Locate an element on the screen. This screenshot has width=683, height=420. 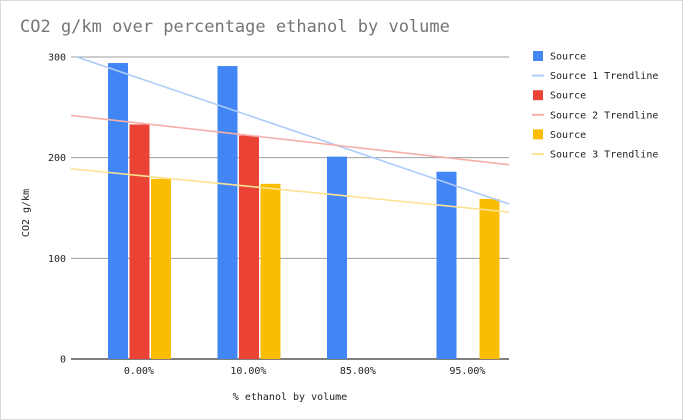
x-tick-label-1: 10.00% is located at coordinates (248, 371).